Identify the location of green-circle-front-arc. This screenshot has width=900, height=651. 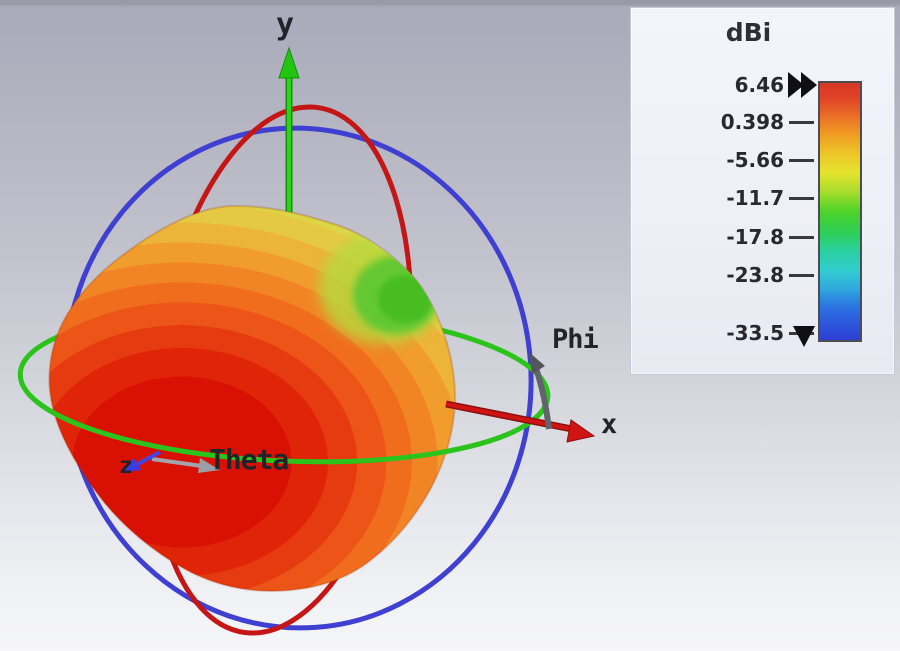
(284, 429).